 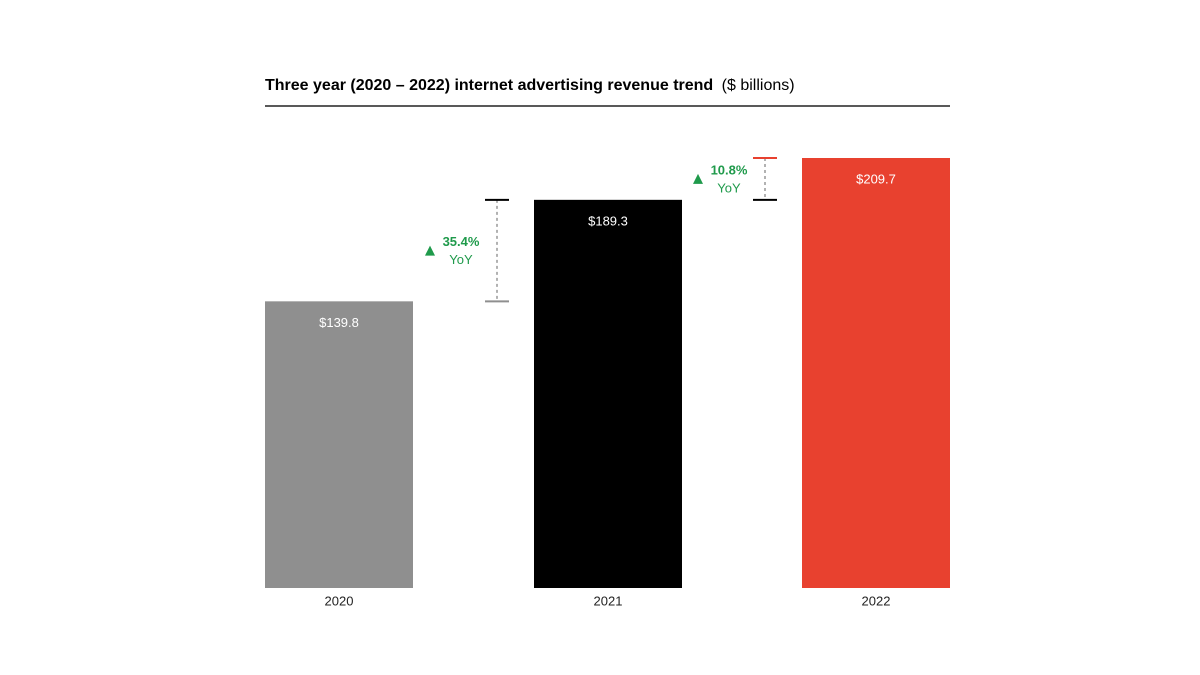 I want to click on x-tick-label: 2020, so click(x=339, y=600).